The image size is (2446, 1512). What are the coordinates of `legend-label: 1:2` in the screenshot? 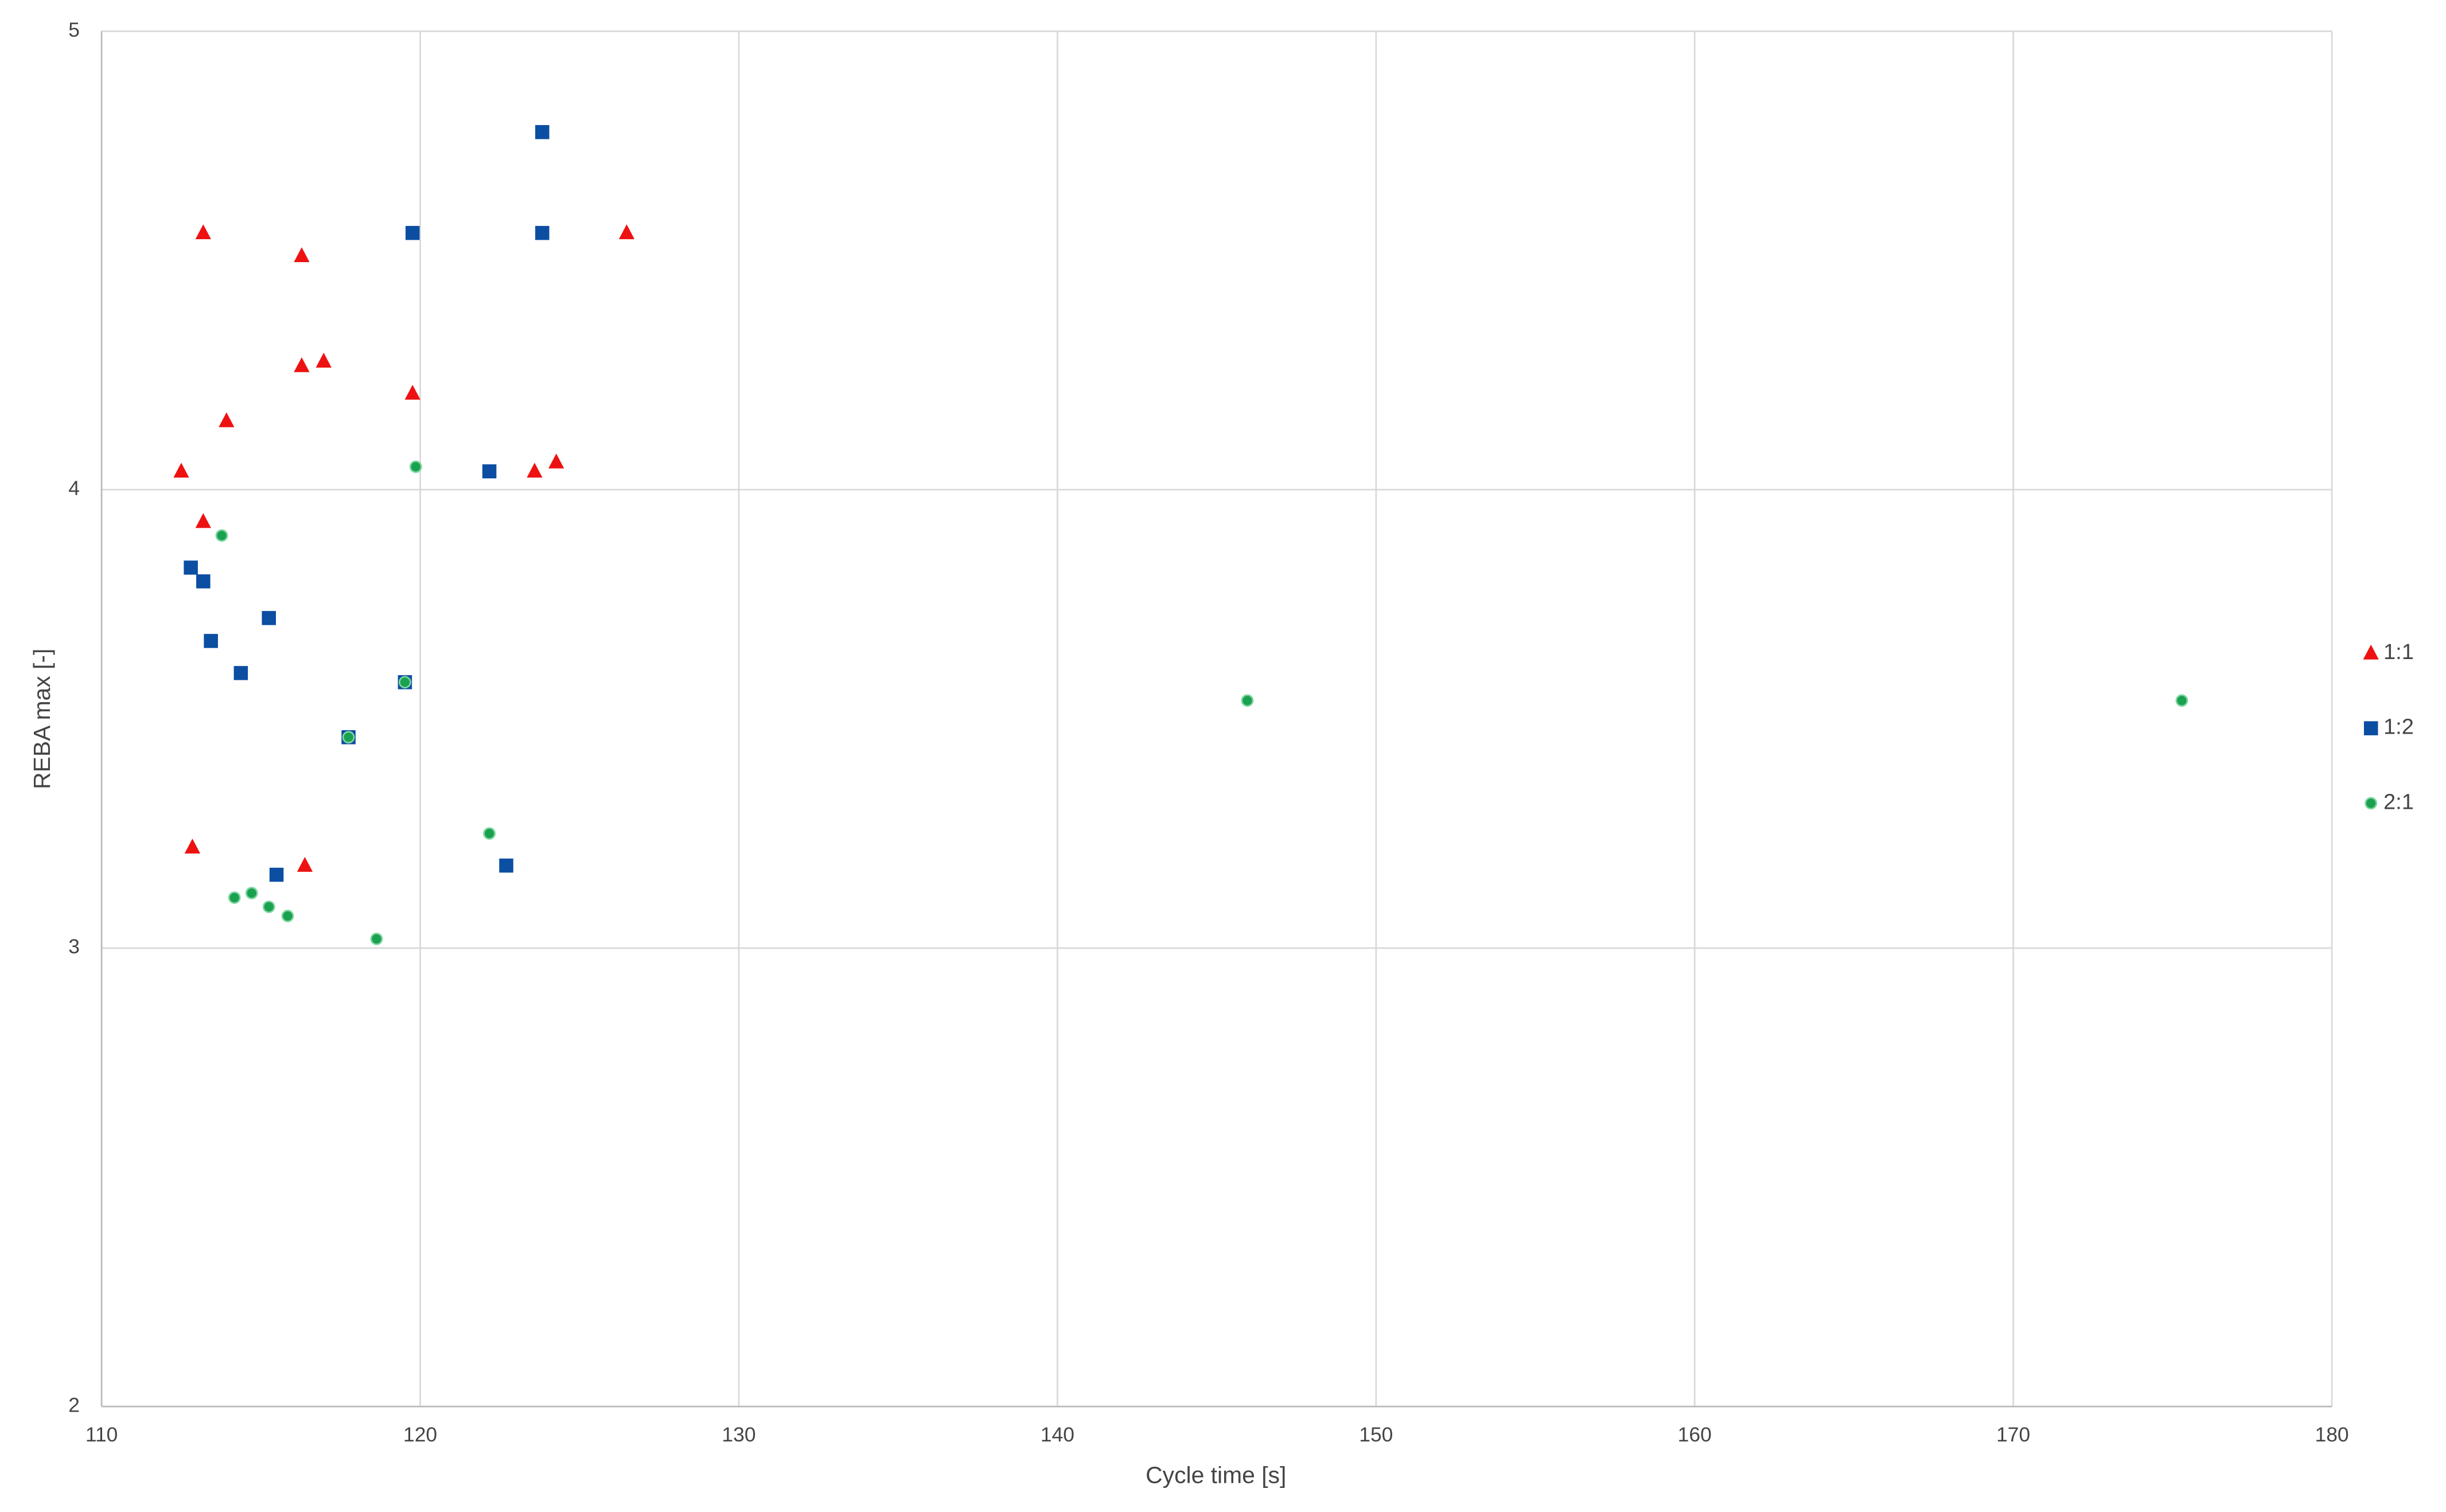 It's located at (2398, 727).